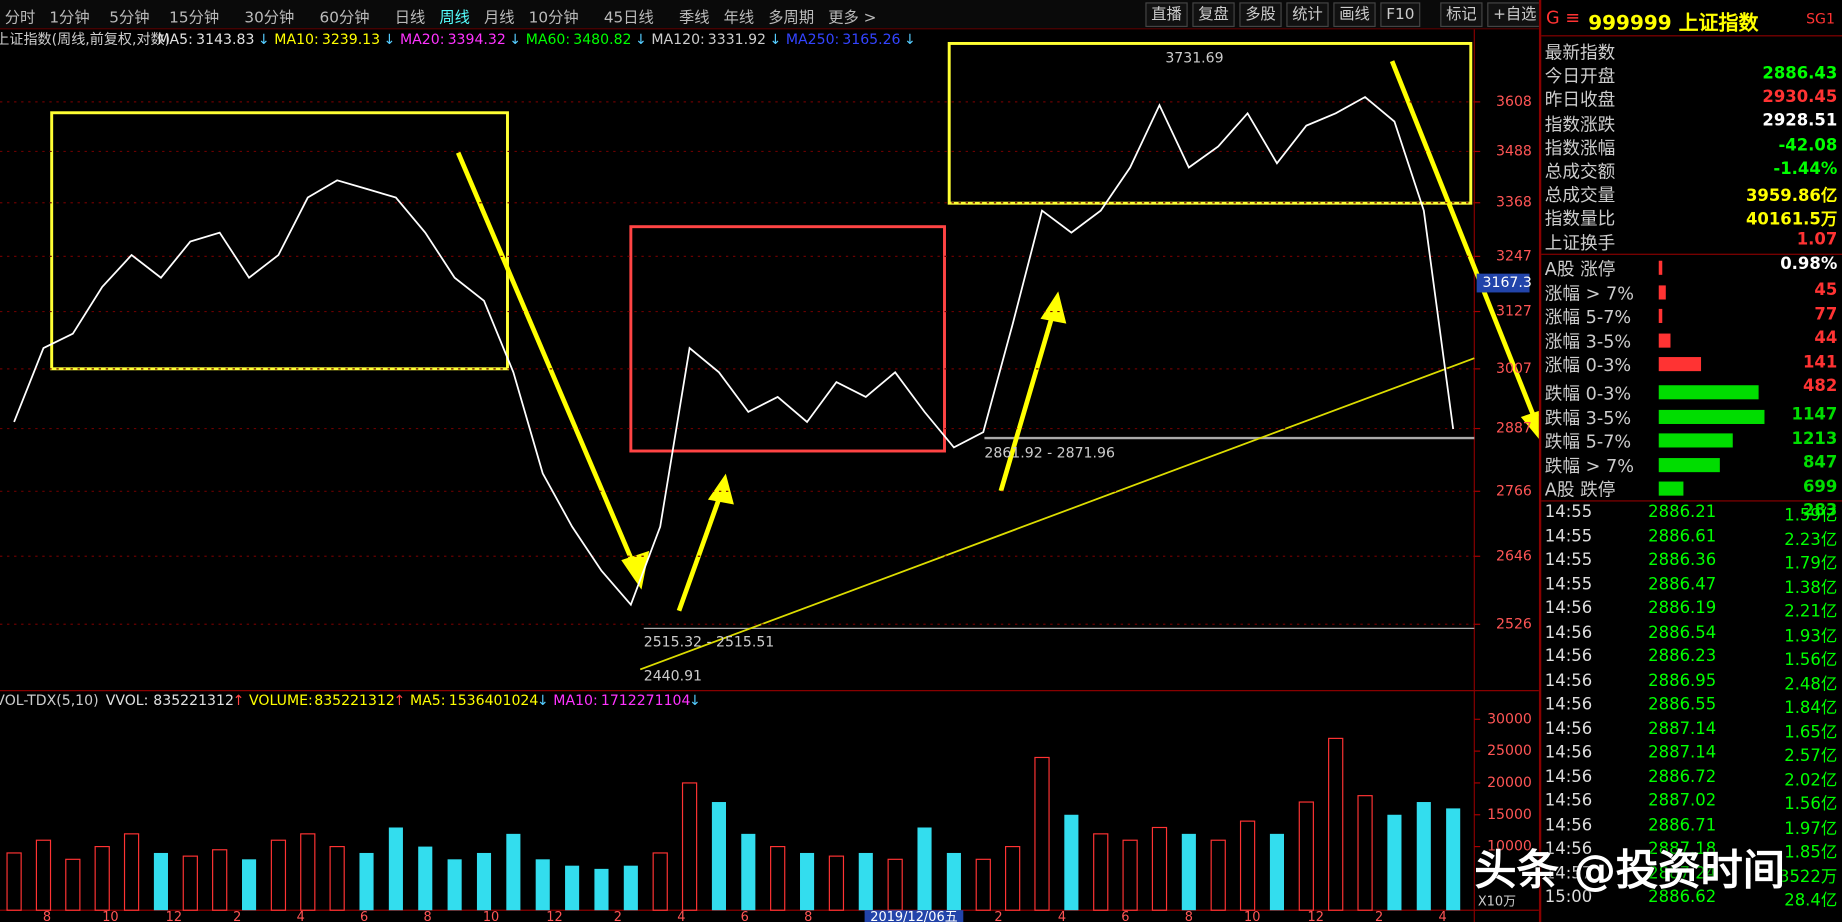 This screenshot has height=922, width=1842. Describe the element at coordinates (225, 40) in the screenshot. I see `indicator-value: 3143.83` at that location.